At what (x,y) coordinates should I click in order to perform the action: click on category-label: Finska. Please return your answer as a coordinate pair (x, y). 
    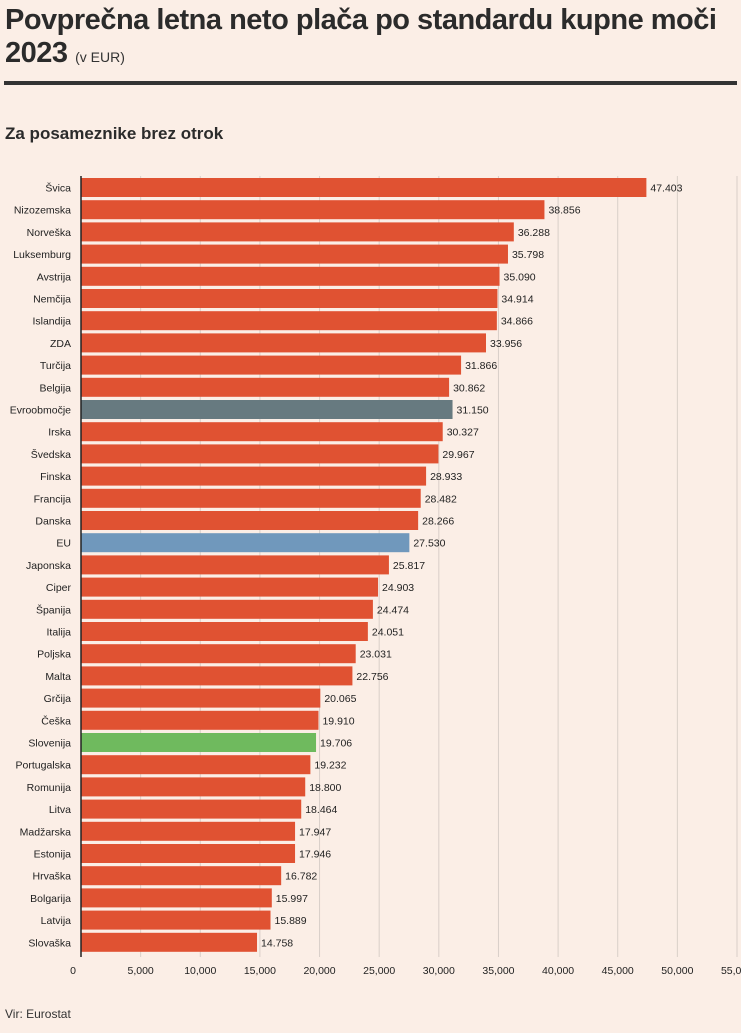
    Looking at the image, I should click on (55, 477).